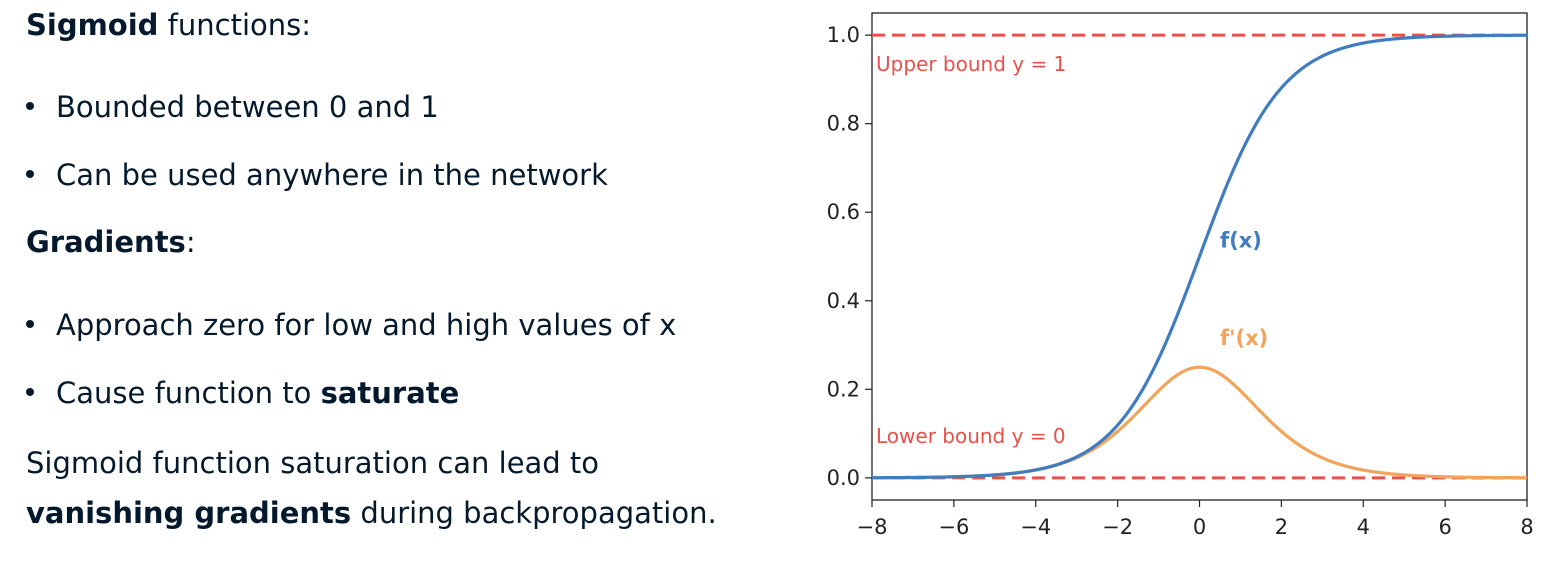  Describe the element at coordinates (390, 393) in the screenshot. I see `bullet-saturate-bold: saturate` at that location.